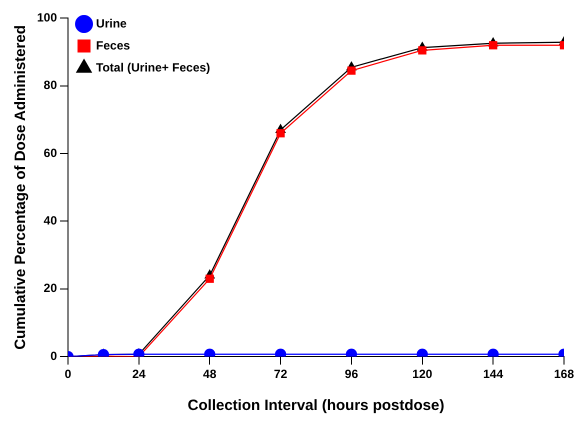  What do you see at coordinates (281, 374) in the screenshot?
I see `x-tick-label: 72` at bounding box center [281, 374].